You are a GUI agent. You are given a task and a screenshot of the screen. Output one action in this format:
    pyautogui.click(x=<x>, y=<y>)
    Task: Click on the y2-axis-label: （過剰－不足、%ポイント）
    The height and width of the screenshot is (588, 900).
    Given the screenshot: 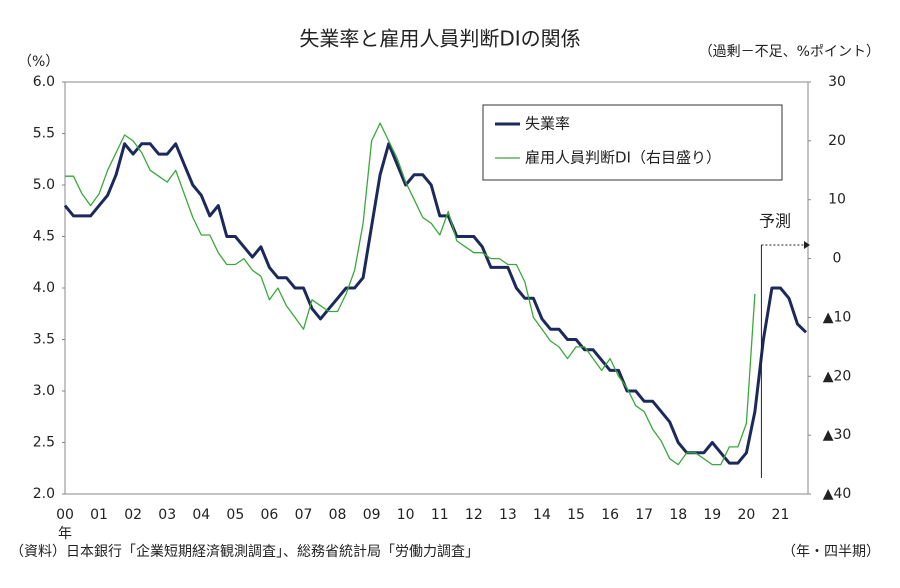 What is the action you would take?
    pyautogui.click(x=789, y=52)
    